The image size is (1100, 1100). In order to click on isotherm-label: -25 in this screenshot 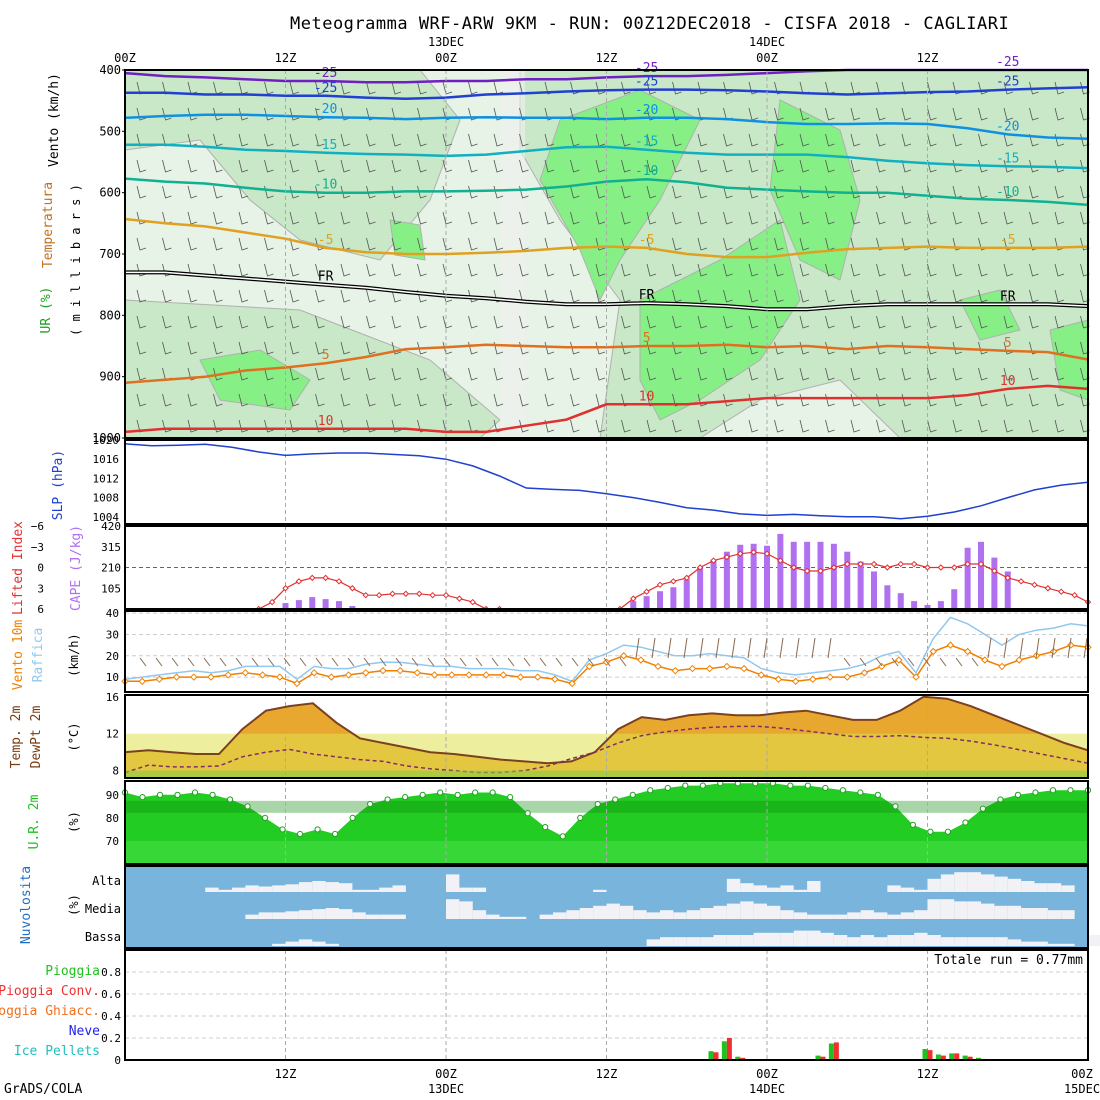, I will do `click(1007, 82)`.